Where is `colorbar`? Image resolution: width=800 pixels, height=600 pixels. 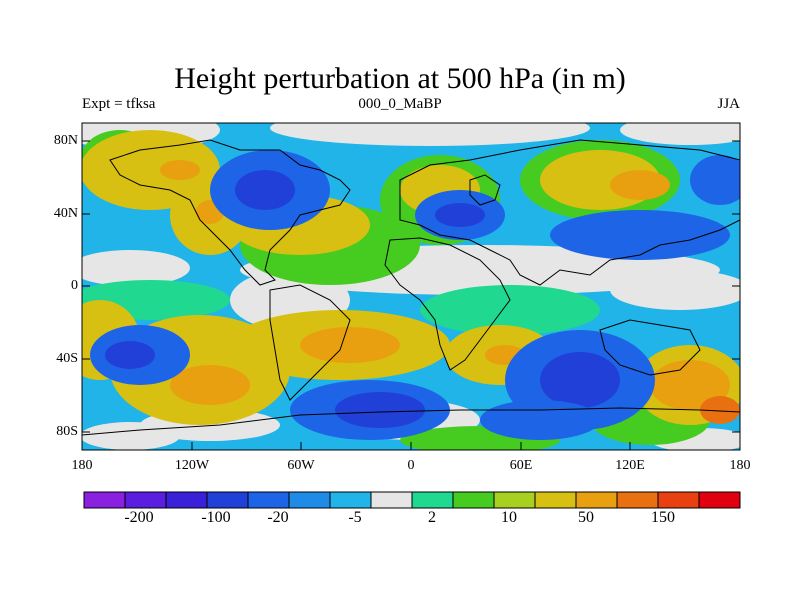
colorbar is located at coordinates (412, 500).